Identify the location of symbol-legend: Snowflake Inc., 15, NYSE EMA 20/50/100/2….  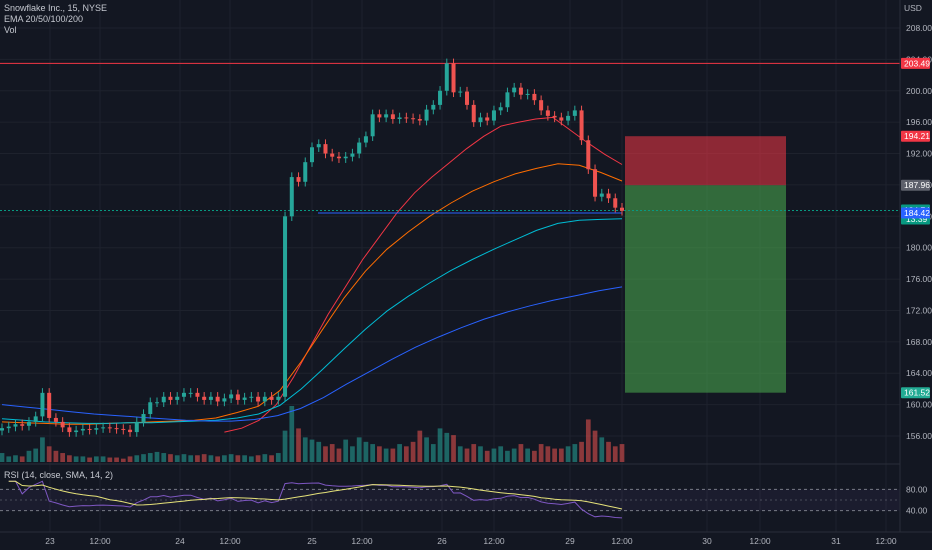
(55, 19).